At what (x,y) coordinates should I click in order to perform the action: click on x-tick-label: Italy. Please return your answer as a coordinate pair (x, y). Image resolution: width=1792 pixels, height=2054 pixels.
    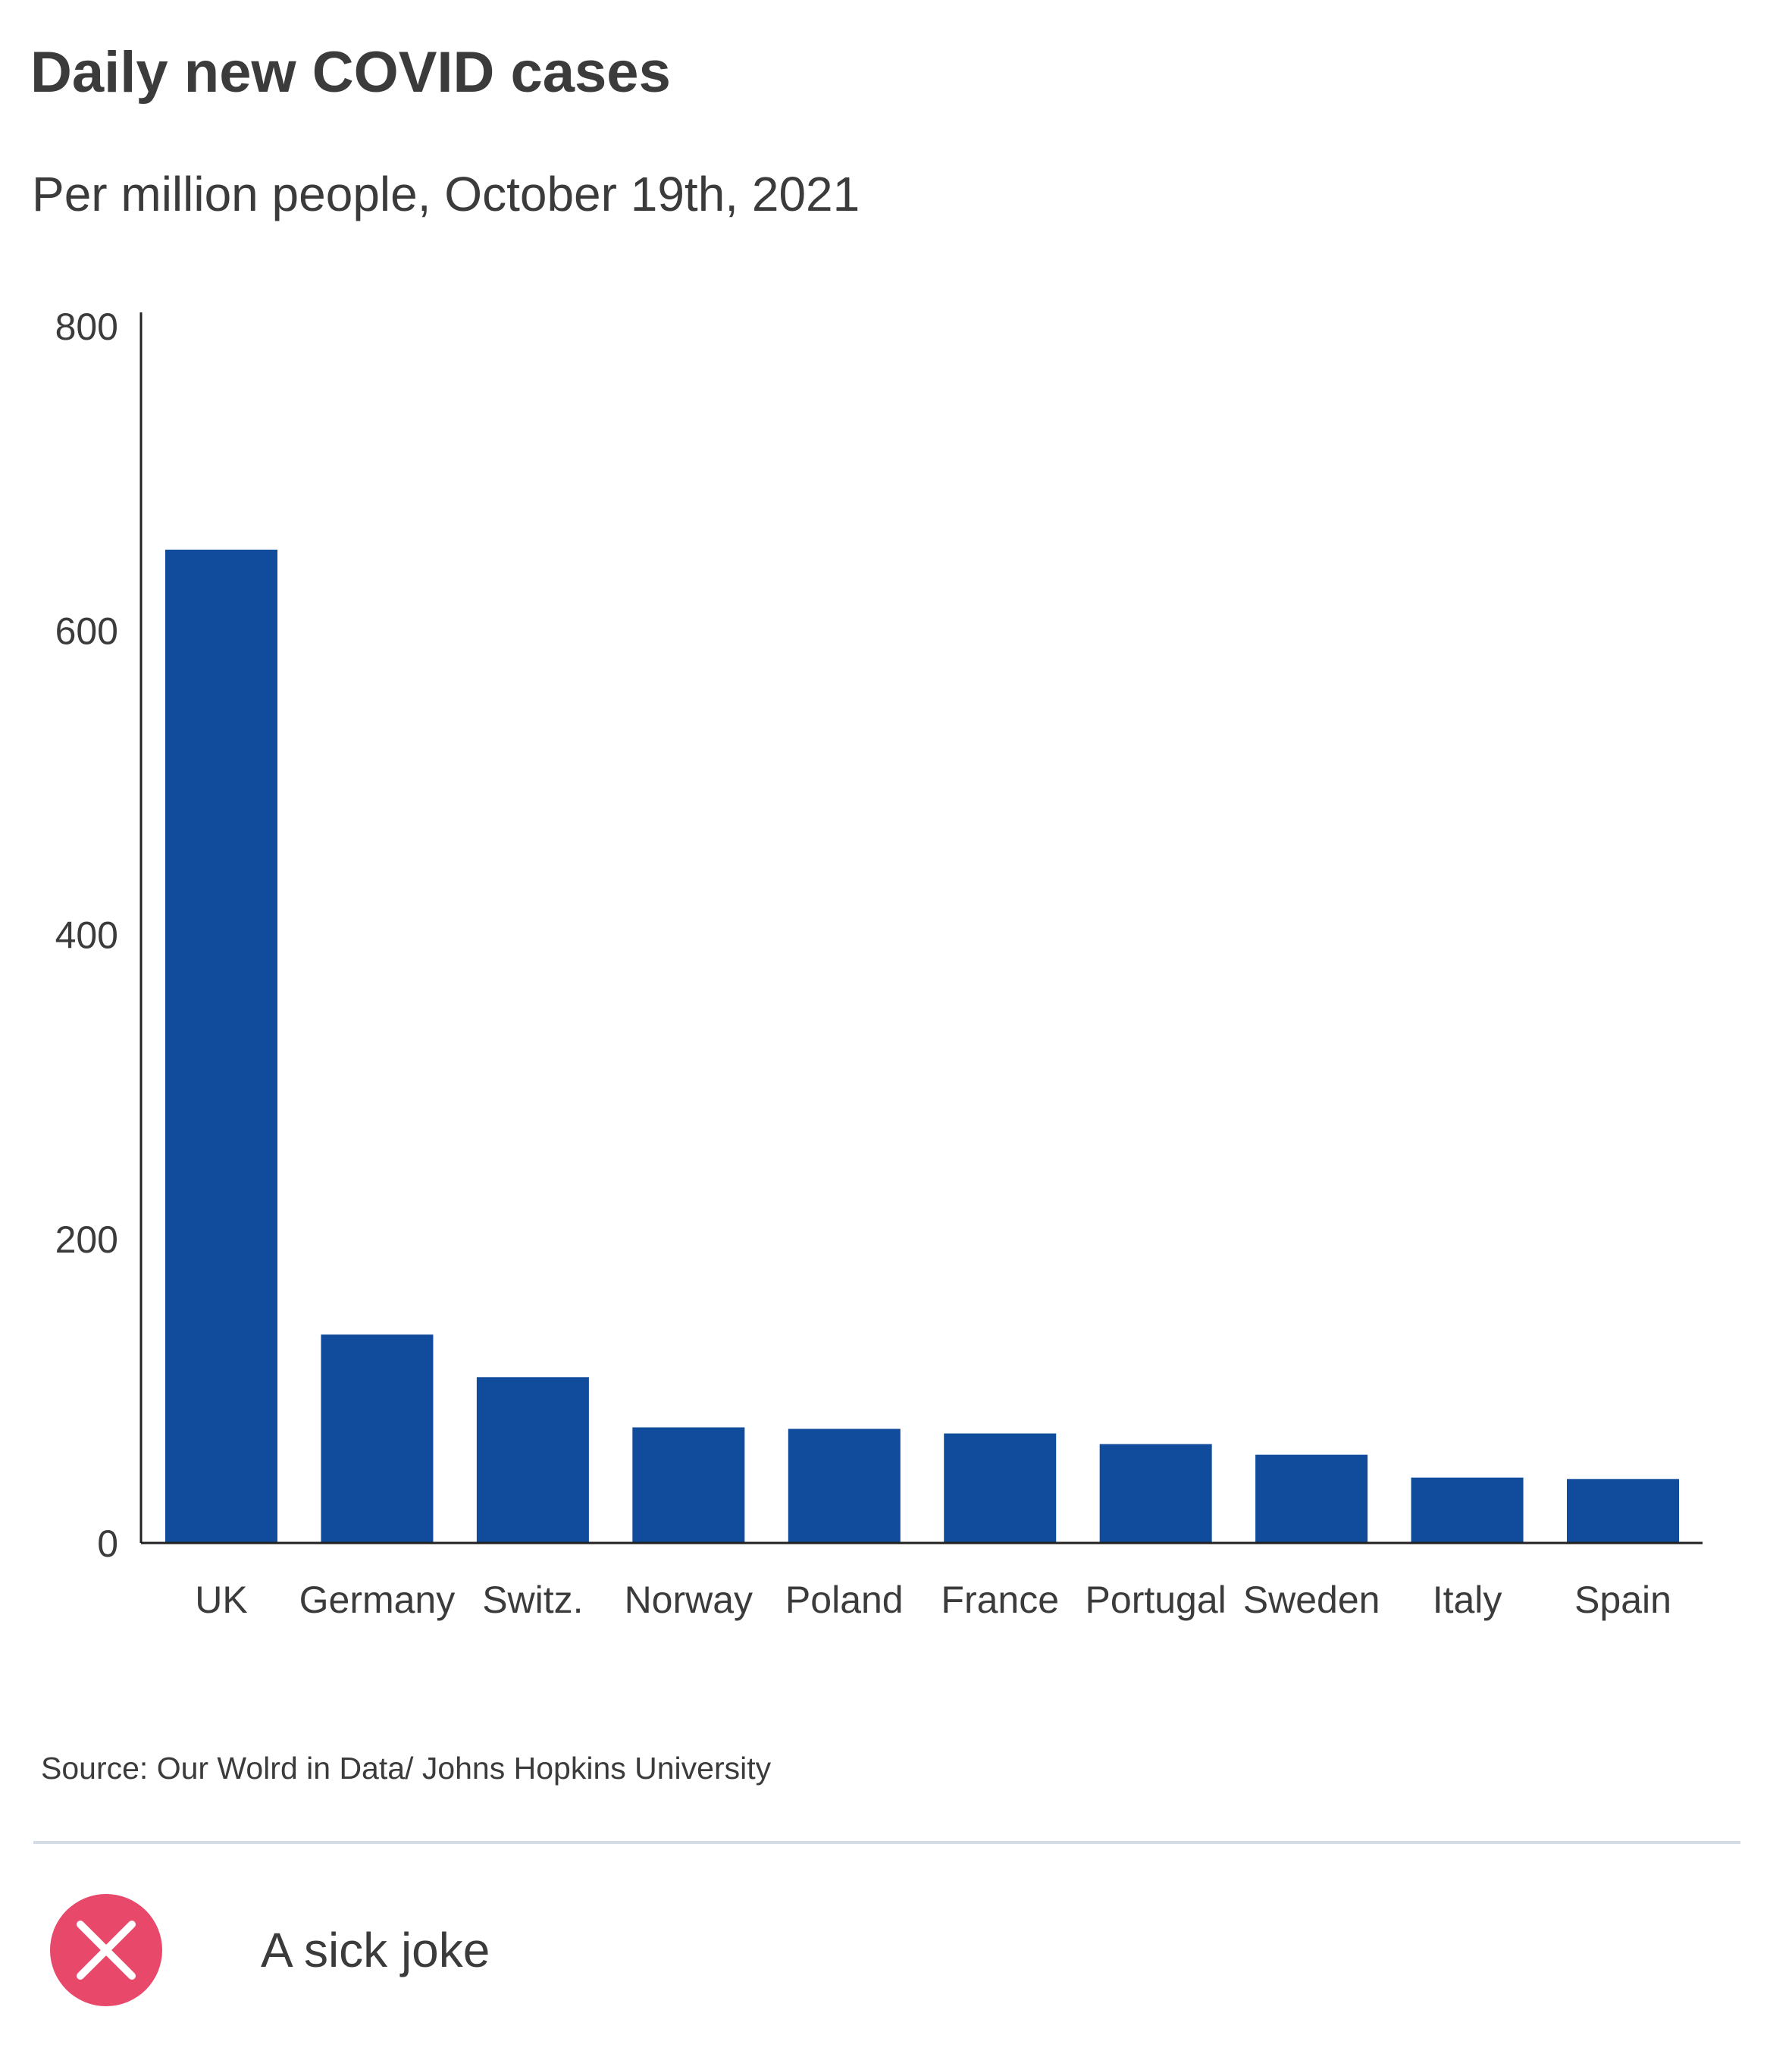
    Looking at the image, I should click on (1468, 1600).